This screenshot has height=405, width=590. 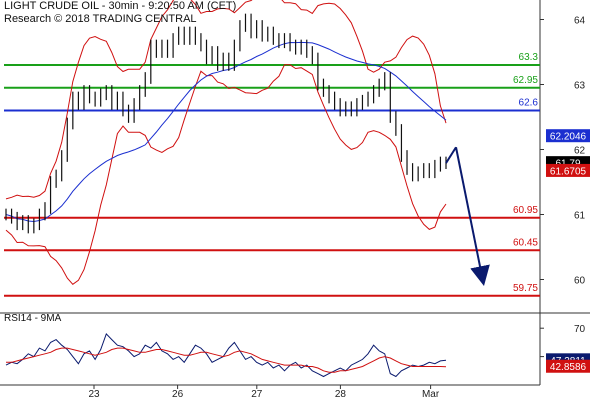 I want to click on time-tick-label: 27, so click(x=257, y=394).